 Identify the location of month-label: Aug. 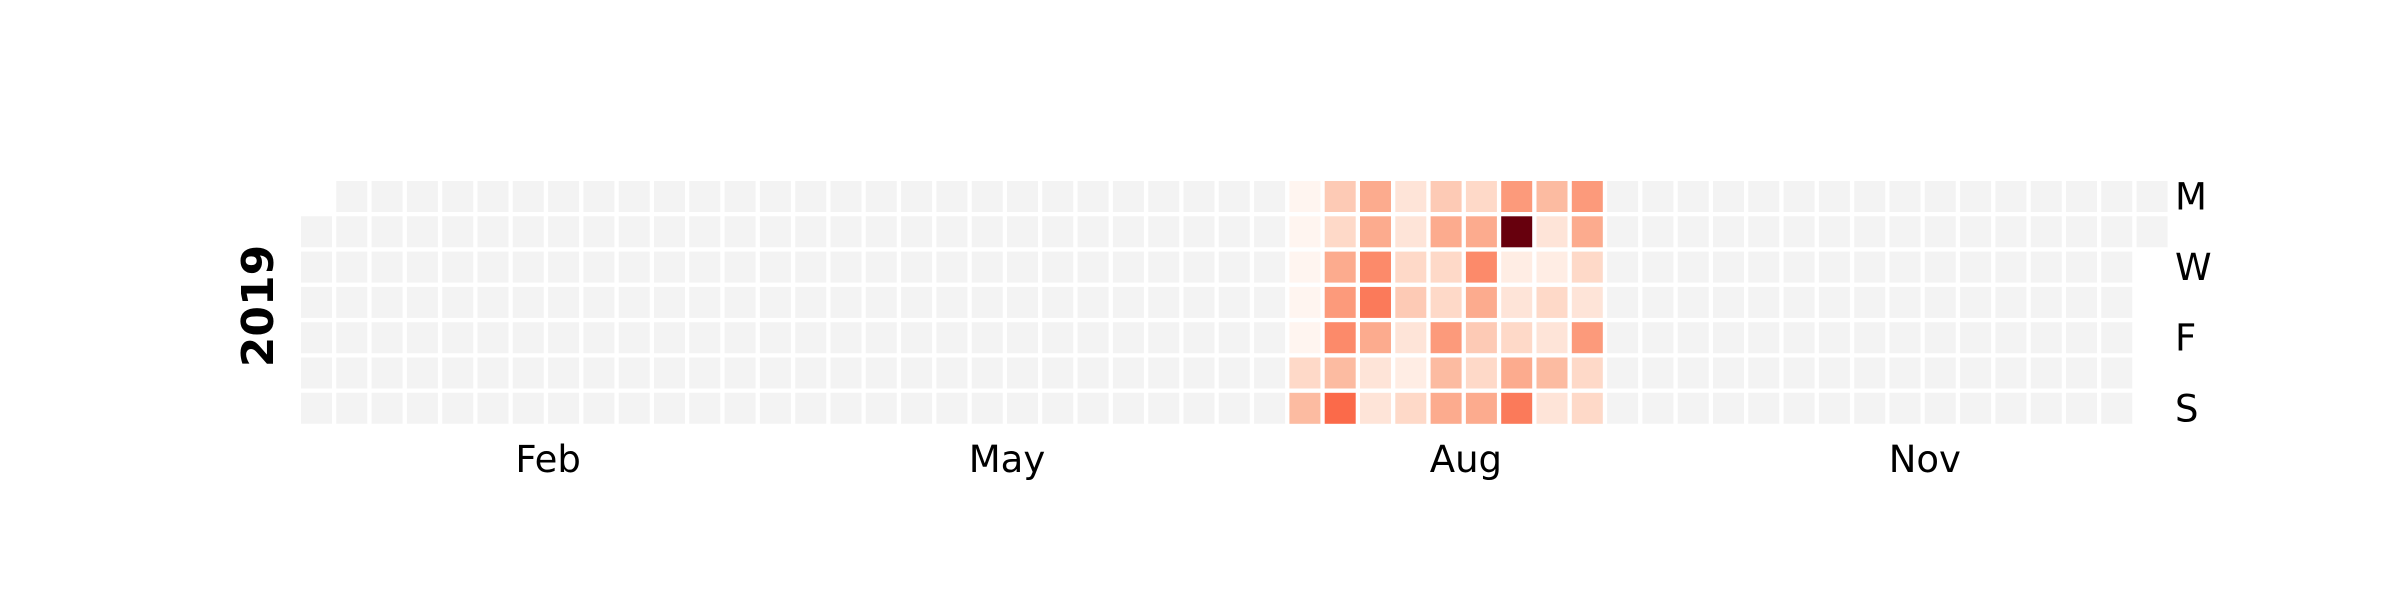
(1466, 459).